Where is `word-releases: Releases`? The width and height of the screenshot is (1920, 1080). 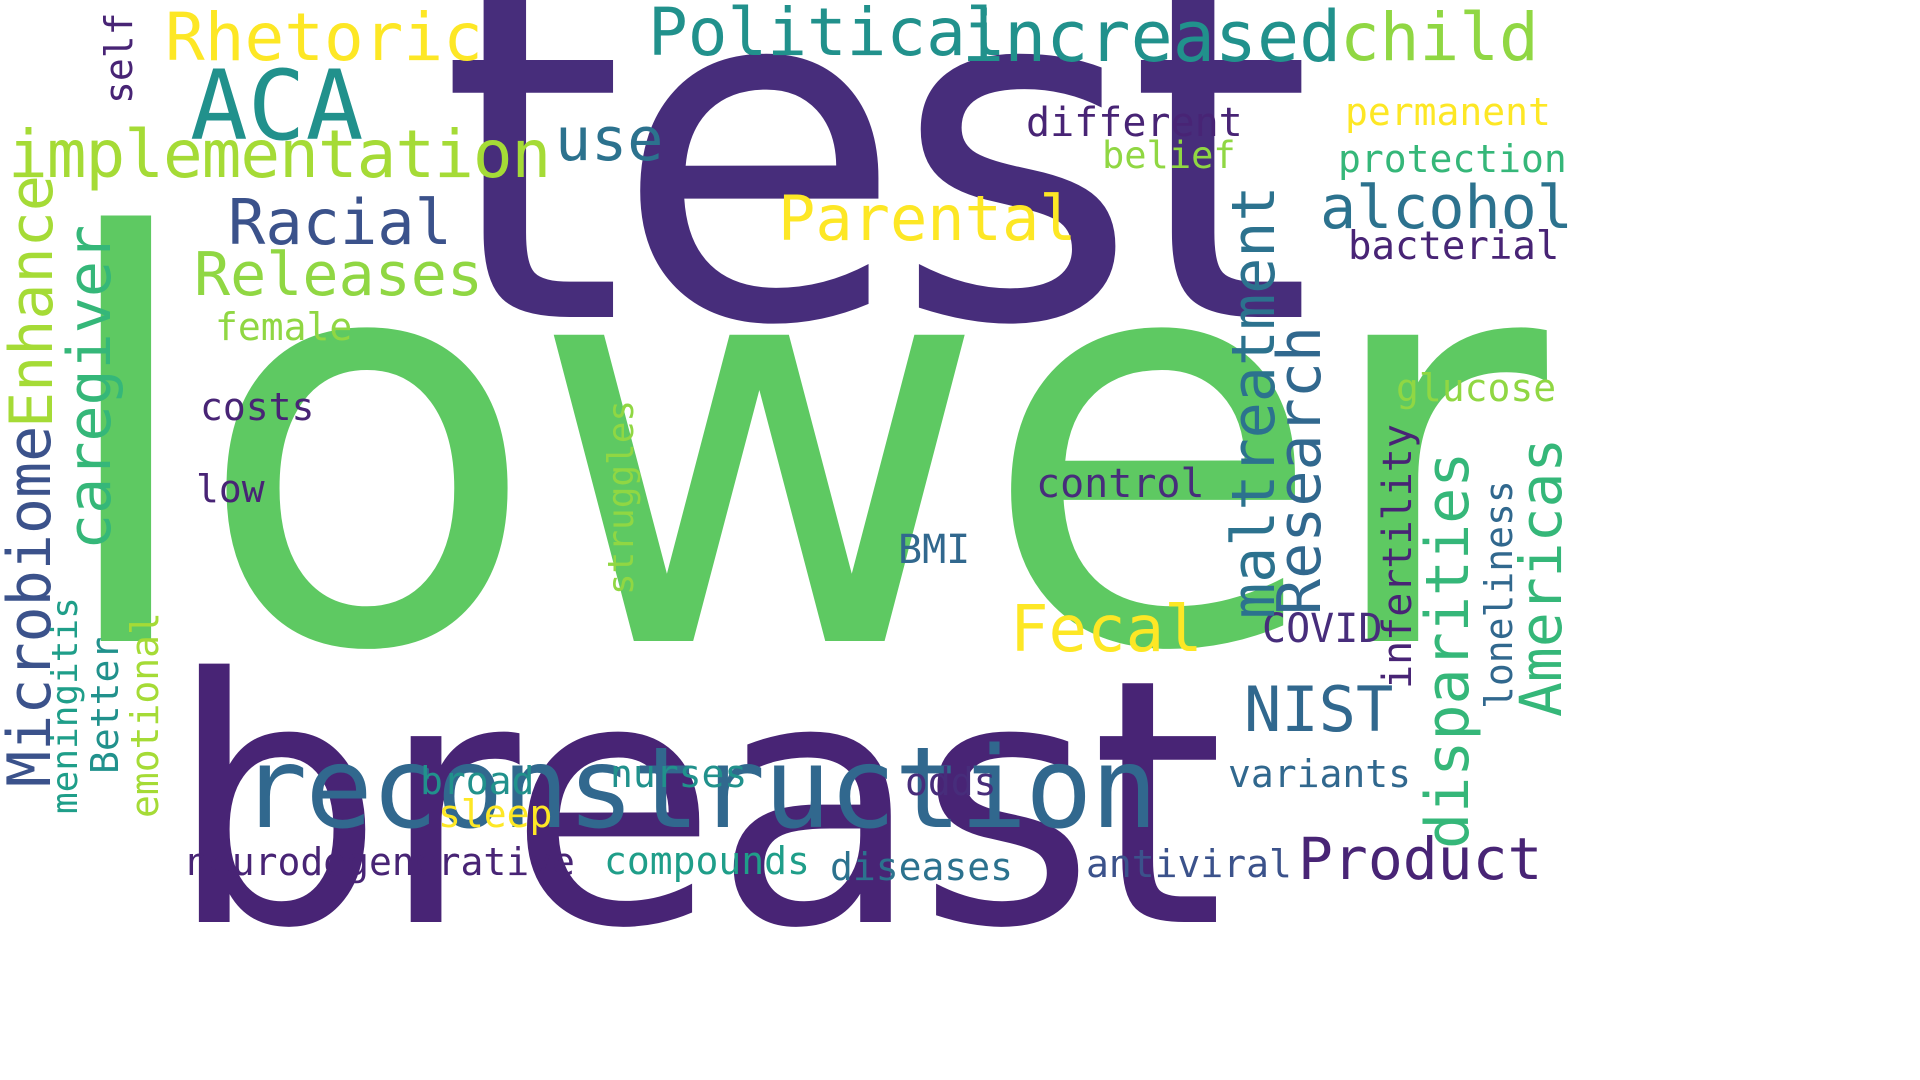
word-releases: Releases is located at coordinates (338, 275).